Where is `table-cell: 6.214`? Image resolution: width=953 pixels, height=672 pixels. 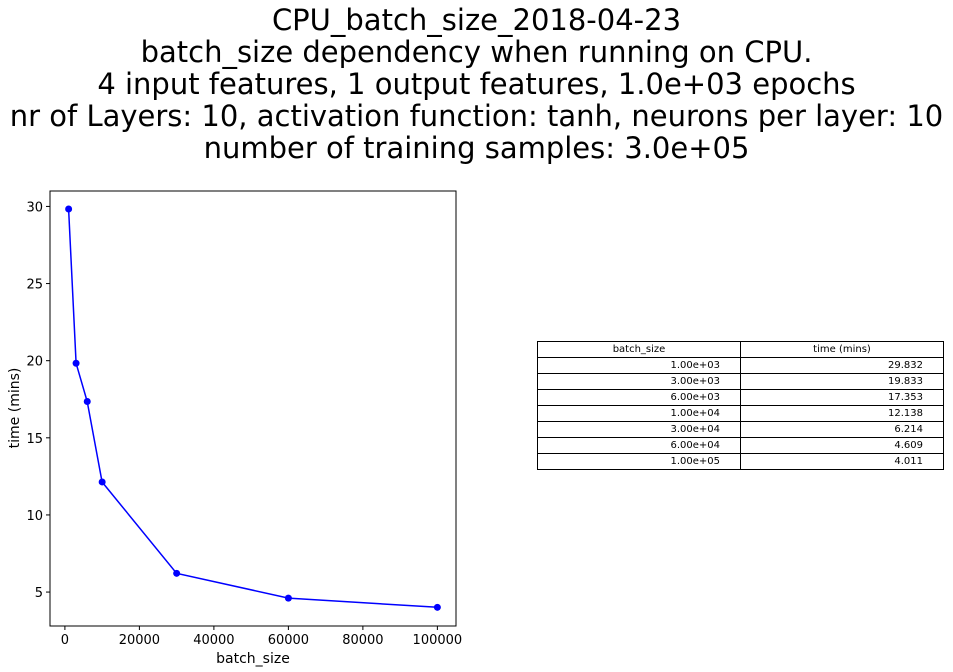 table-cell: 6.214 is located at coordinates (842, 429).